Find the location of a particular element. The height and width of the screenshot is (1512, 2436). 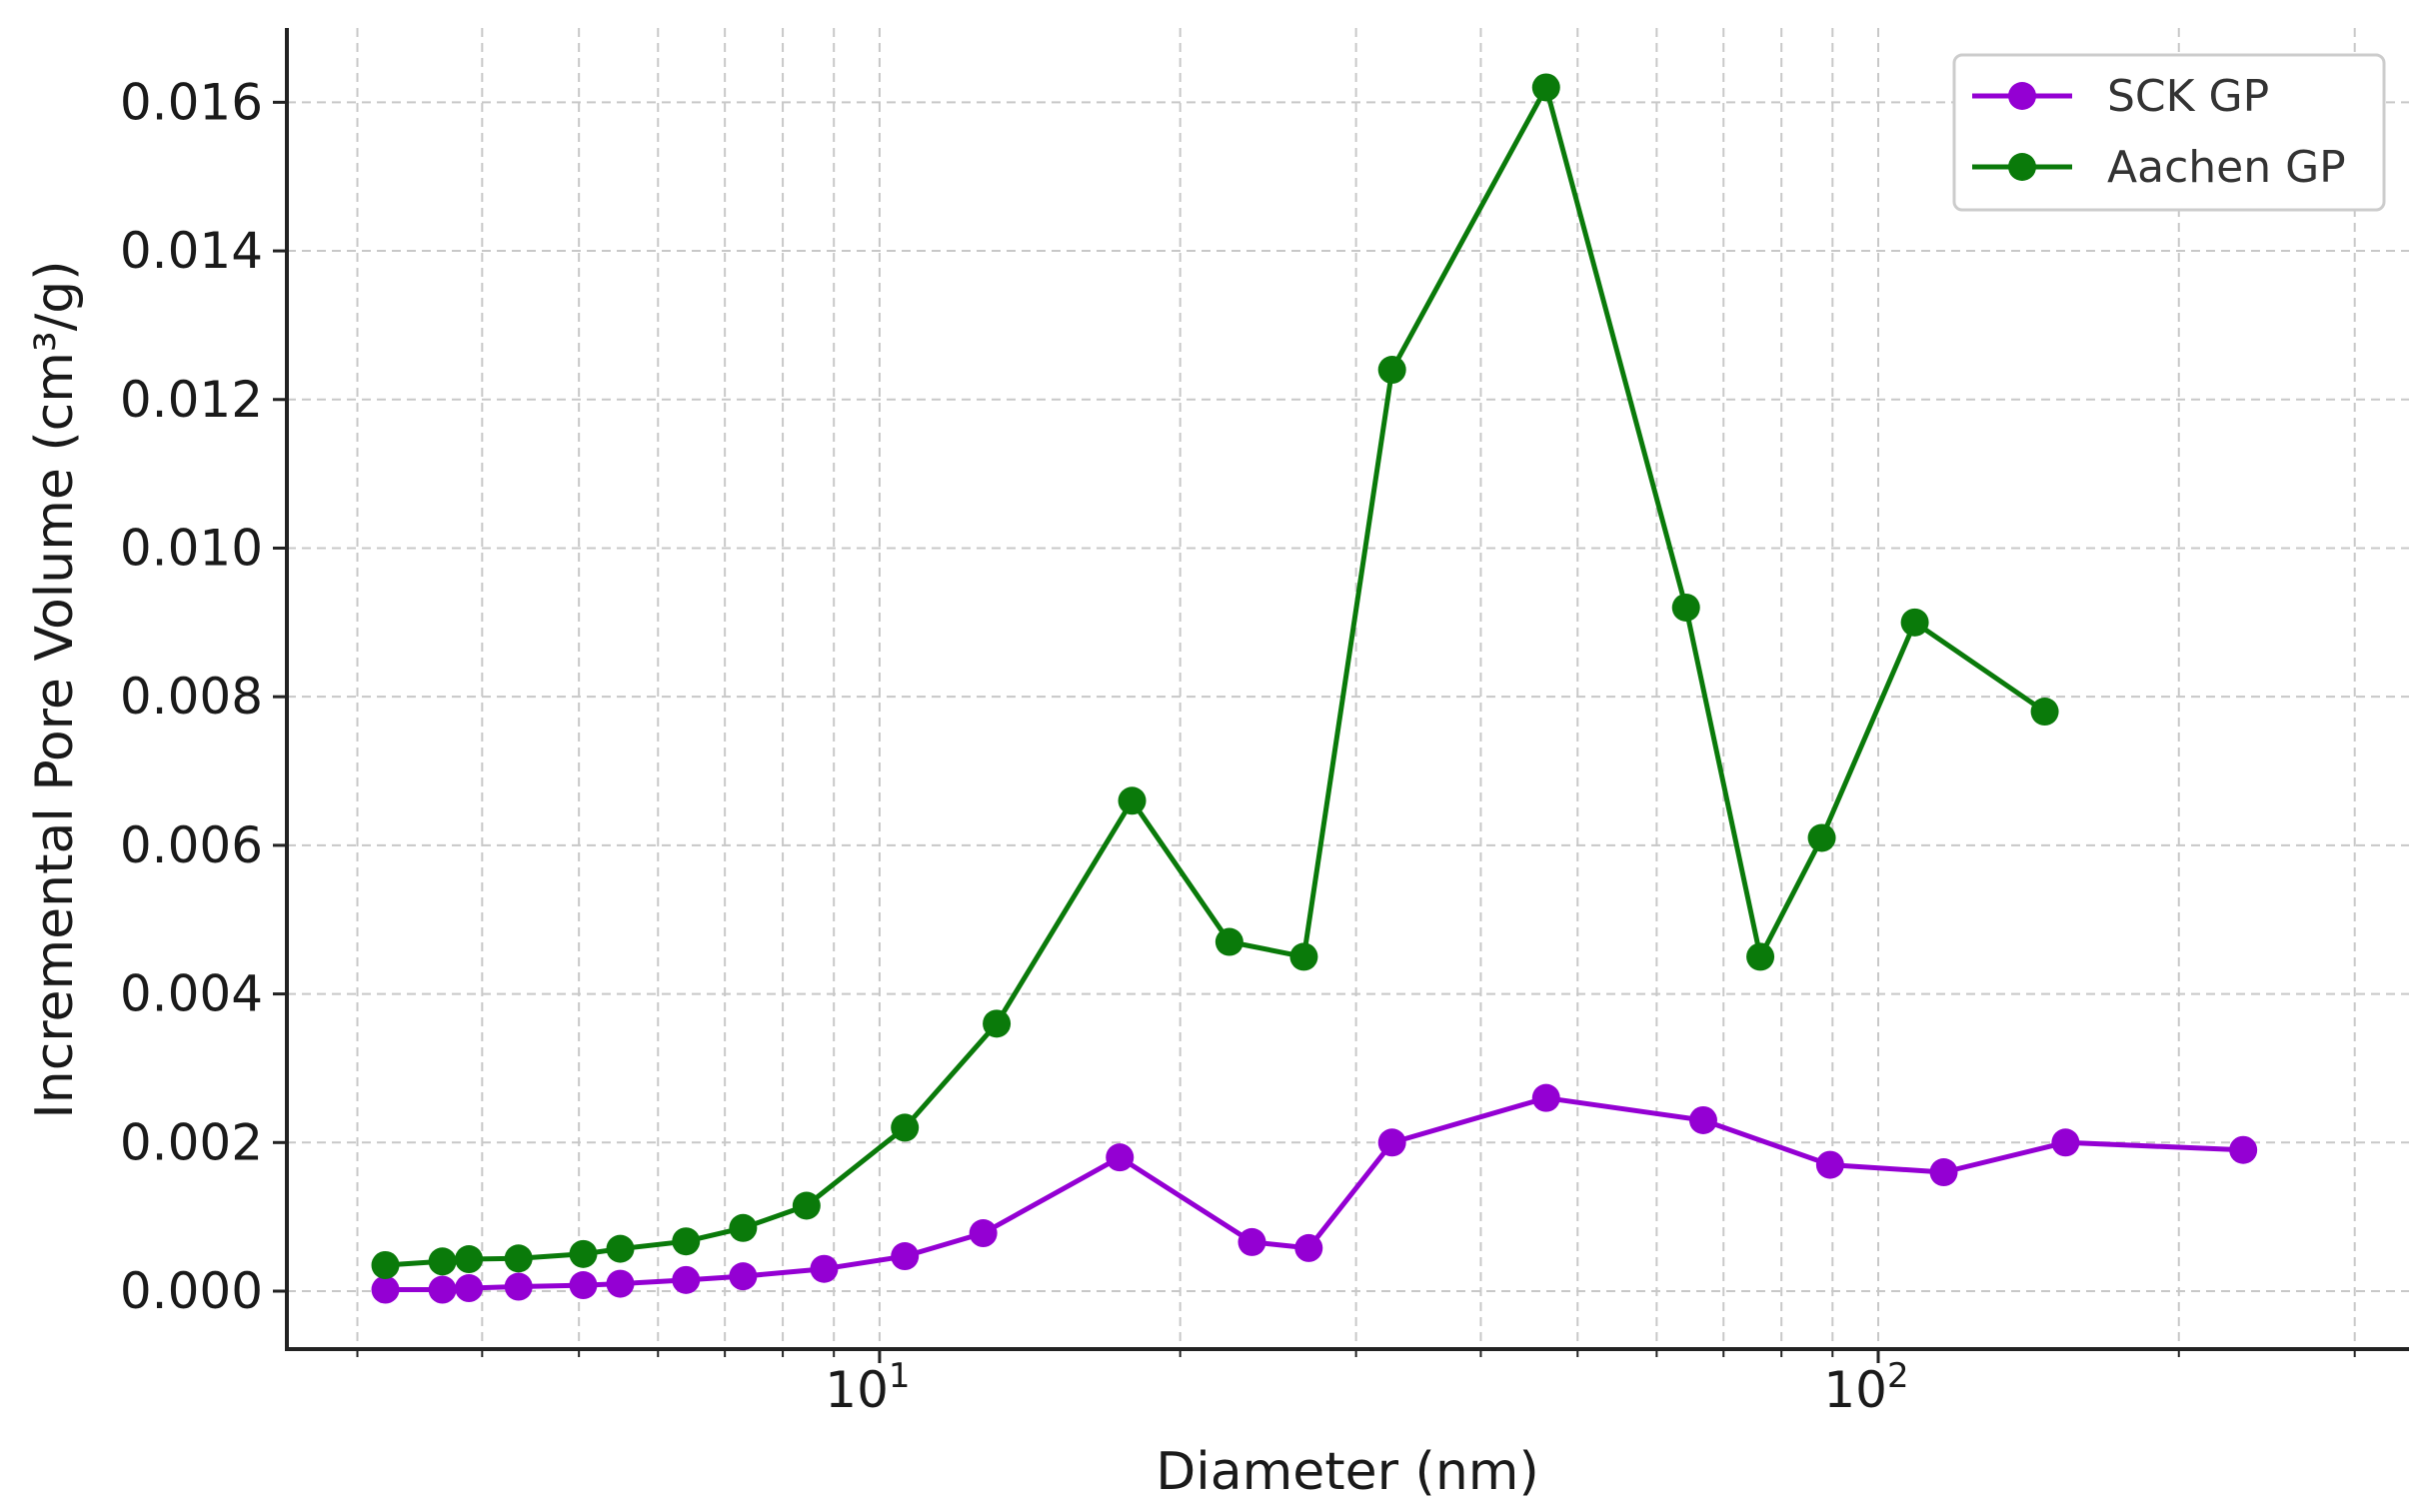

y-tick-label: 0.012 is located at coordinates (192, 400).